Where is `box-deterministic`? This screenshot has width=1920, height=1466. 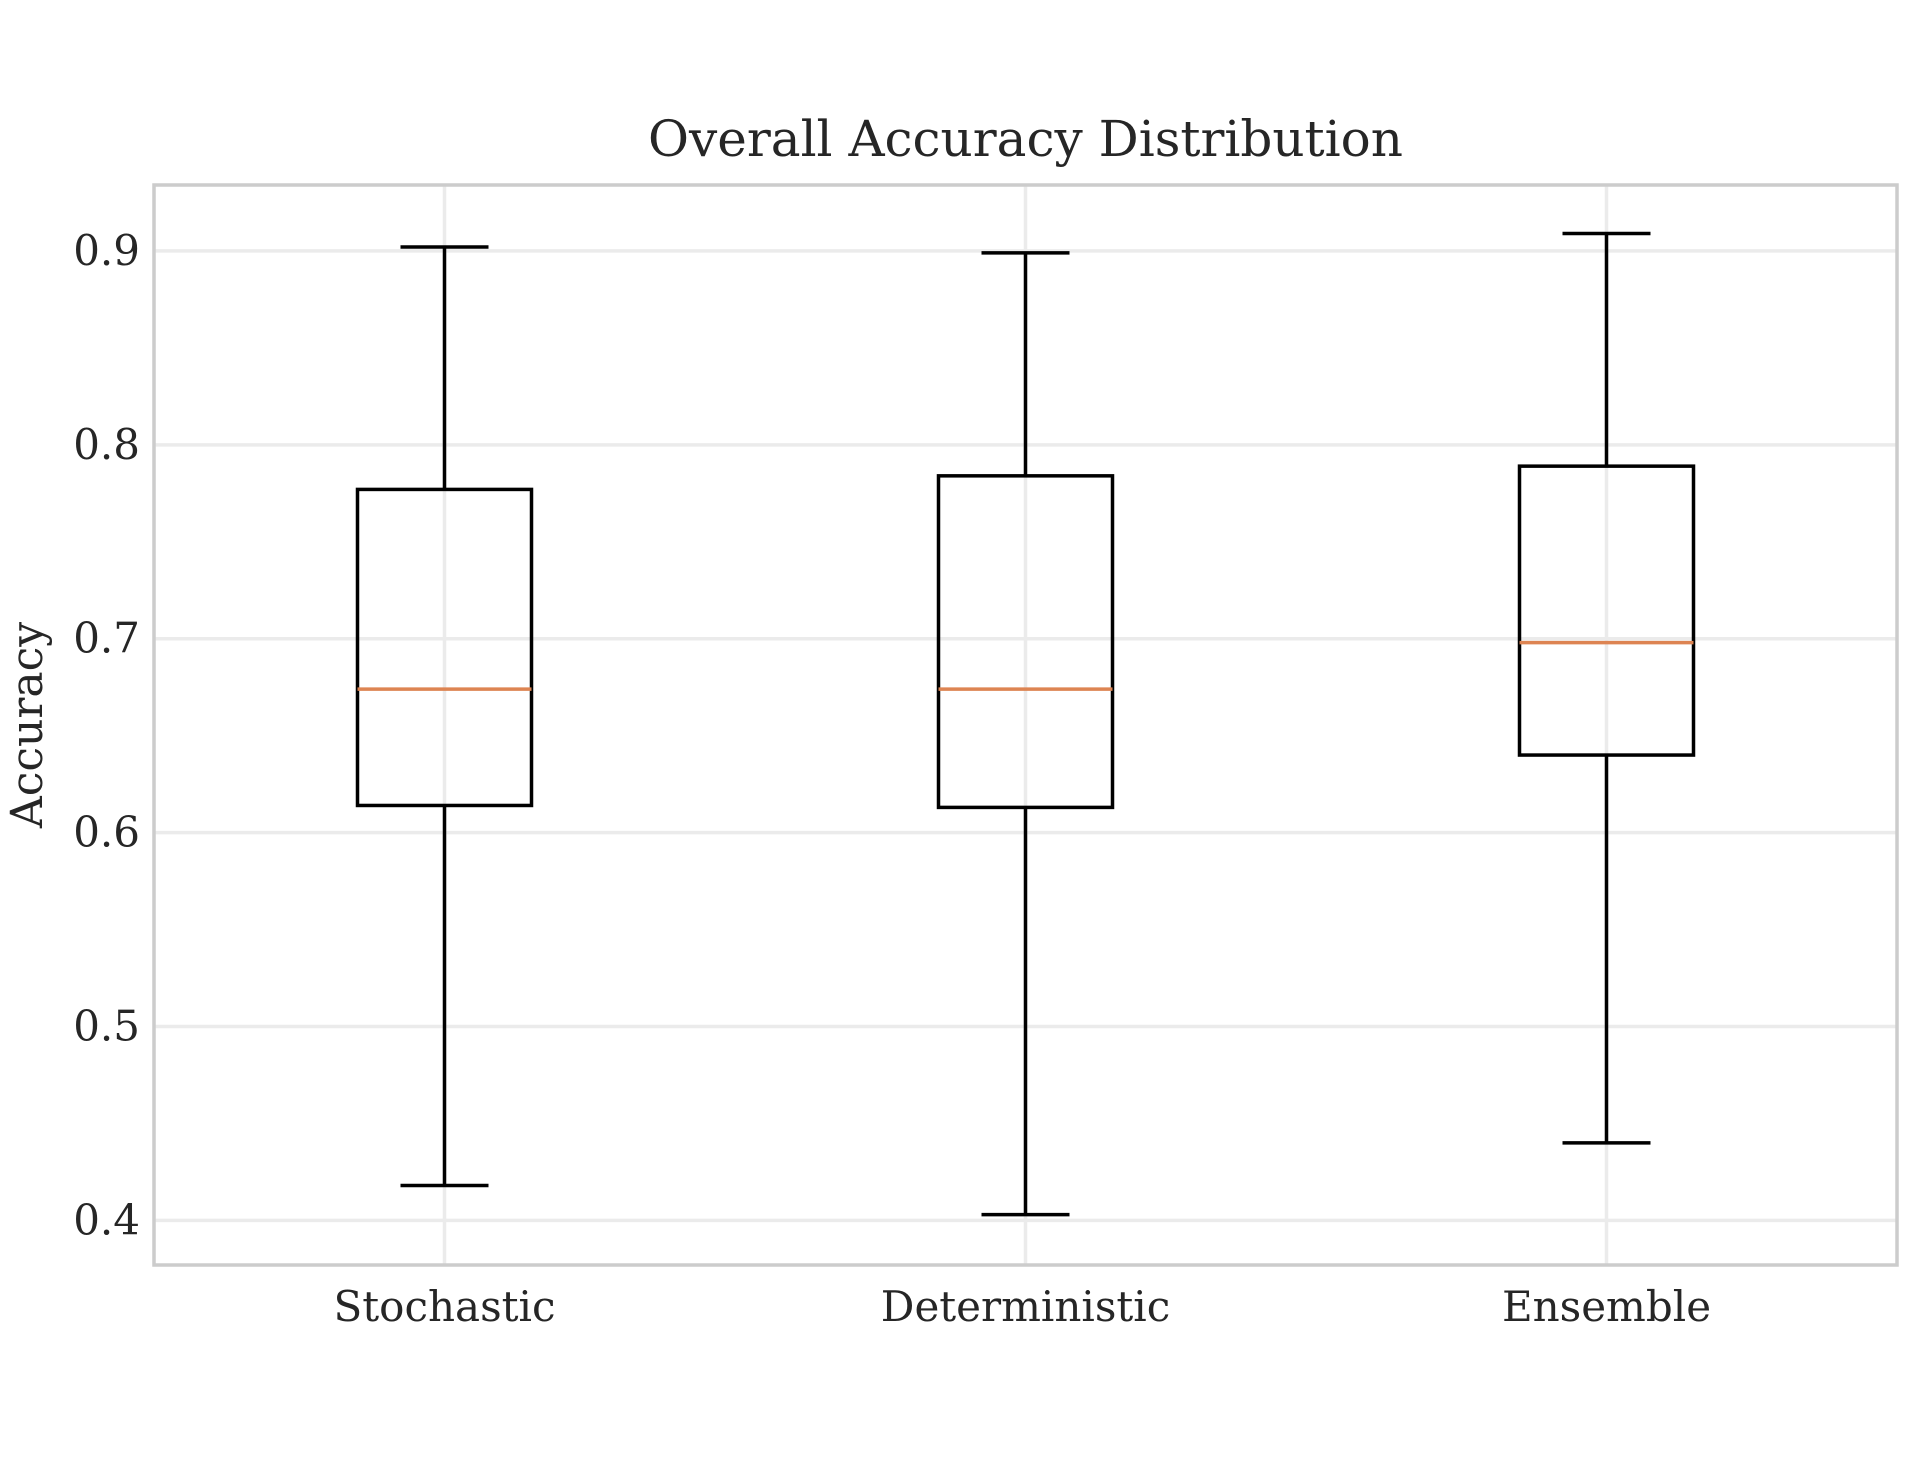
box-deterministic is located at coordinates (1025, 734).